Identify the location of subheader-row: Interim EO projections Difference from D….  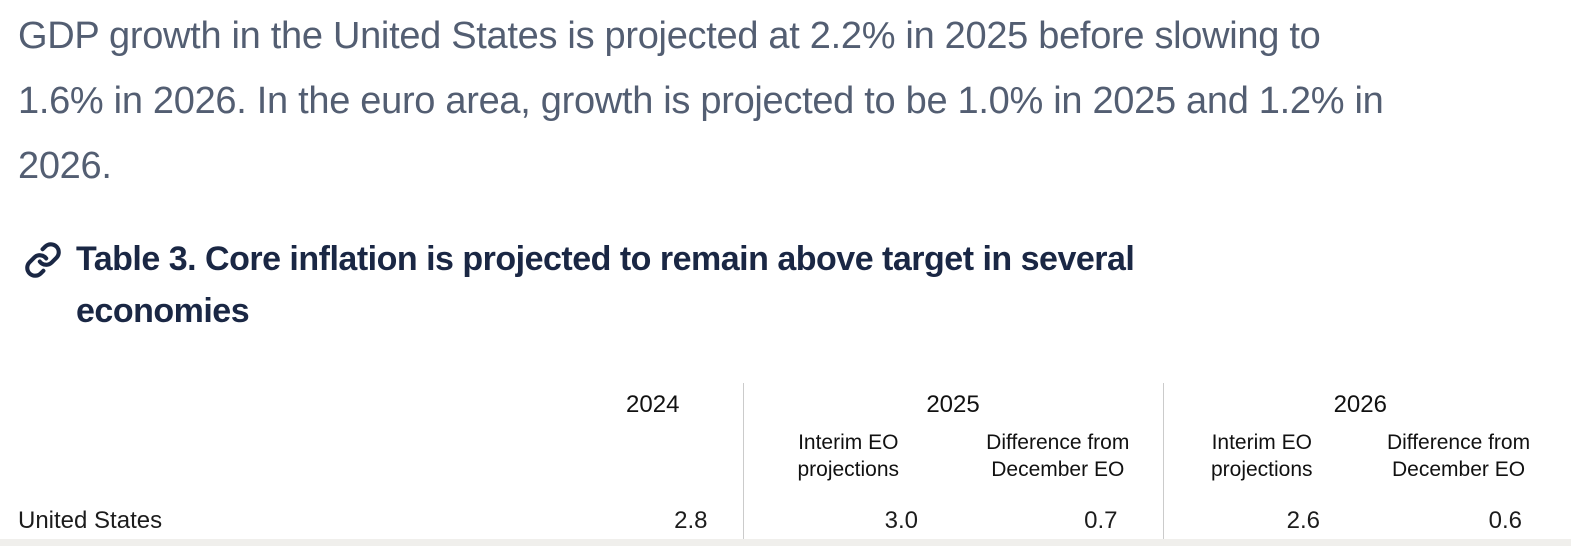
(787, 461).